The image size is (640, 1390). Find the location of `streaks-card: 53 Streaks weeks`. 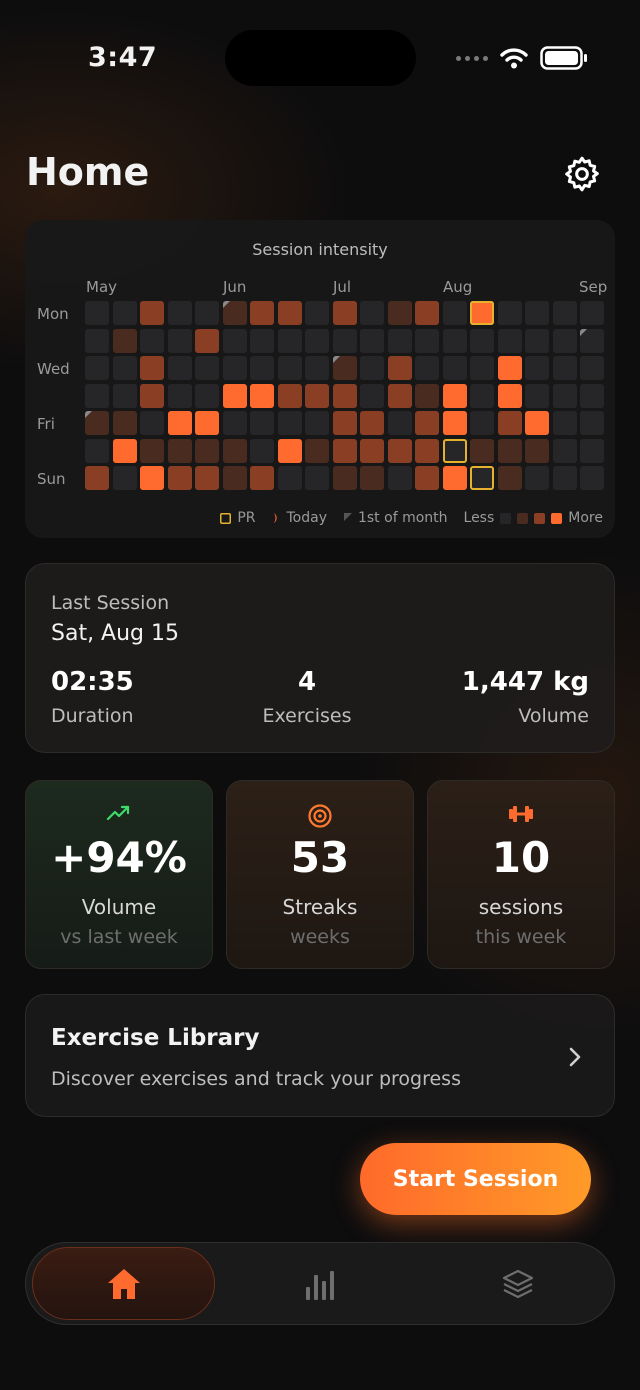

streaks-card: 53 Streaks weeks is located at coordinates (320, 874).